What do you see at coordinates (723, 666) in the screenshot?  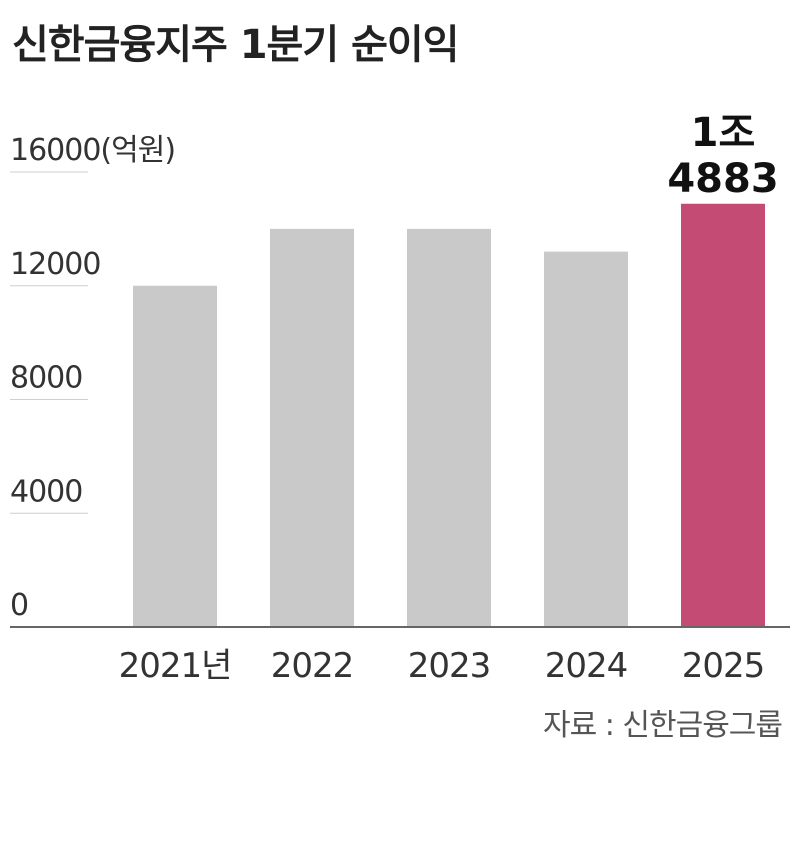 I see `x-tick-label: 2025` at bounding box center [723, 666].